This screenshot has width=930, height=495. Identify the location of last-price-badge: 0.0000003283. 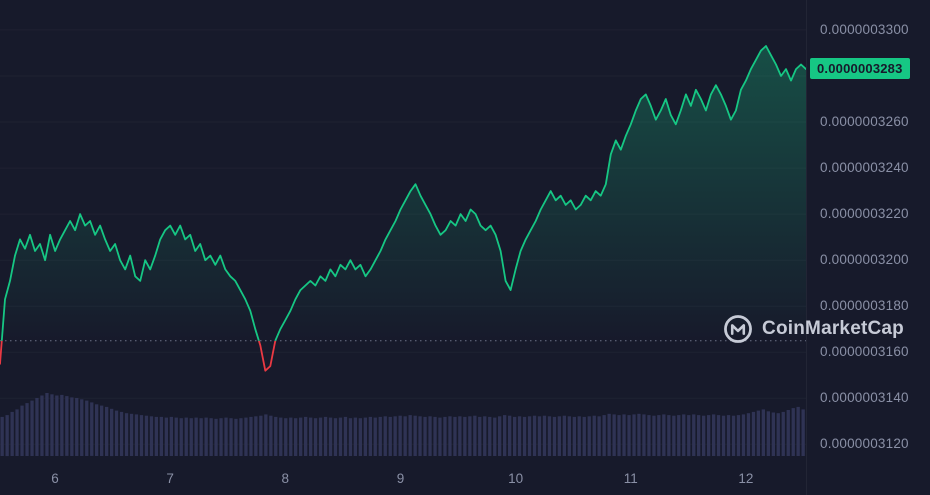
(860, 69).